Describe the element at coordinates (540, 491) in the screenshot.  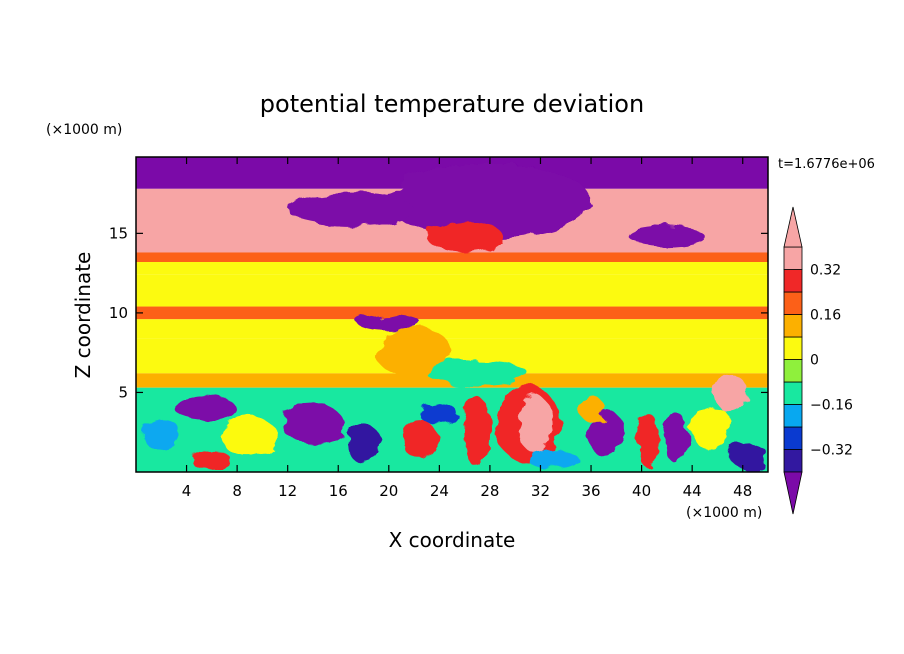
I see `x-tick-label: 32` at that location.